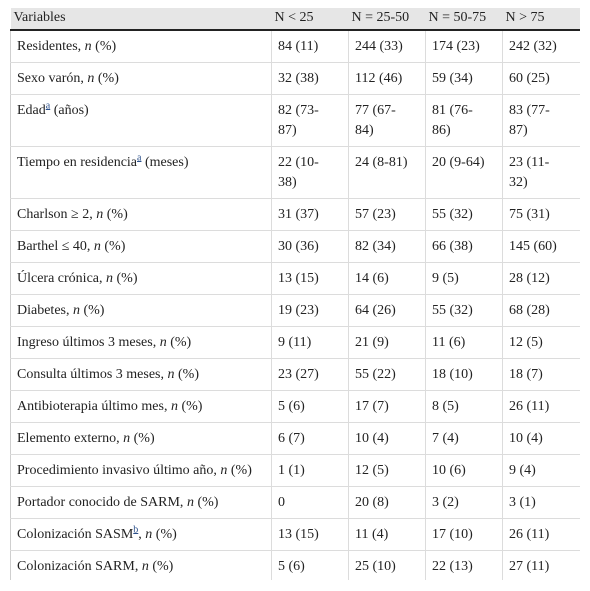  I want to click on value-cell: 21 (9), so click(387, 342).